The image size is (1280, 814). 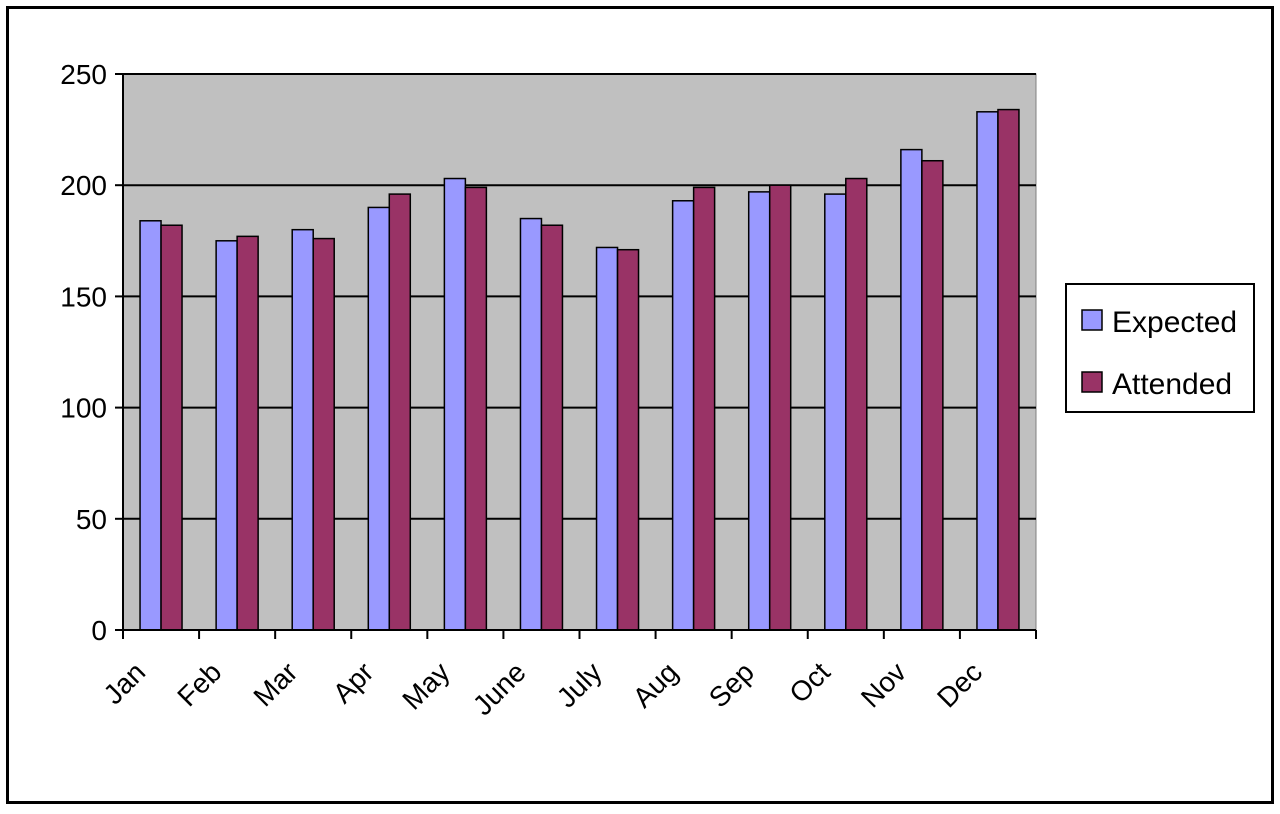 What do you see at coordinates (883, 684) in the screenshot?
I see `x-tick-label: Nov` at bounding box center [883, 684].